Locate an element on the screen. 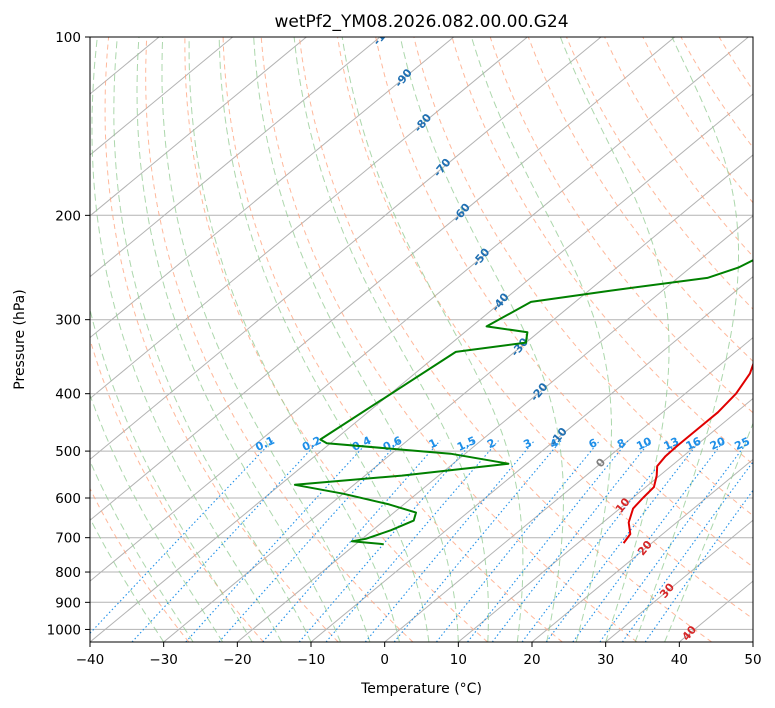  x-tick-label: −30 is located at coordinates (163, 660).